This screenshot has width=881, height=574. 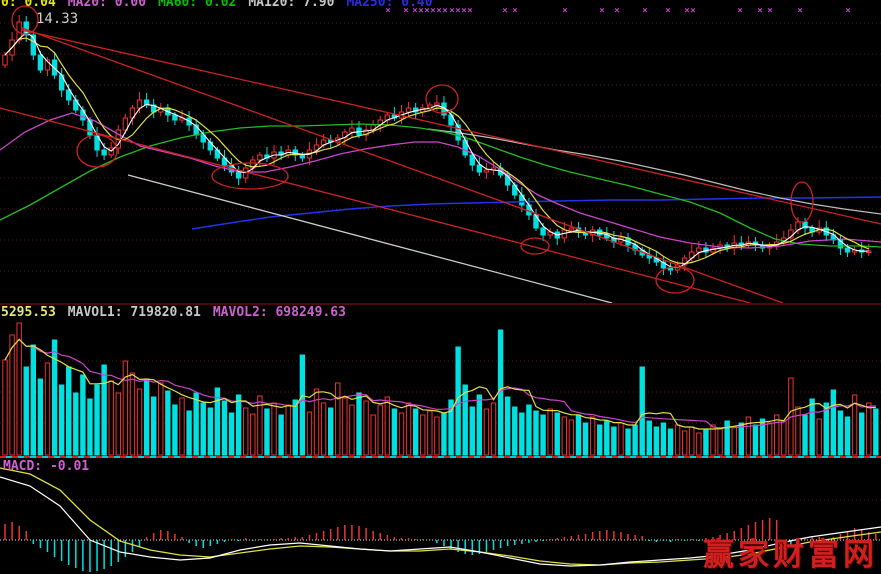 I want to click on indicator-value-label: MA250: 0.40, so click(x=389, y=5).